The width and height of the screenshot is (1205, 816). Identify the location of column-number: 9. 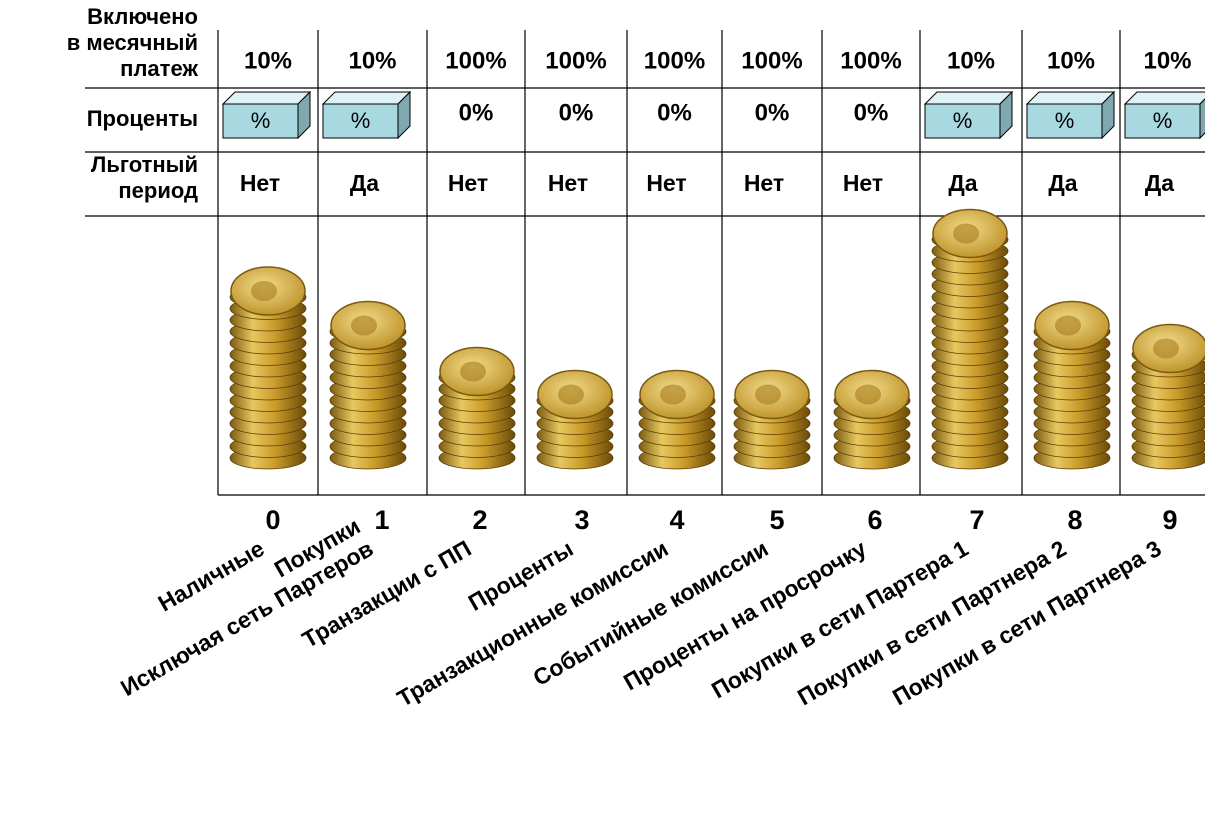
(1169, 520).